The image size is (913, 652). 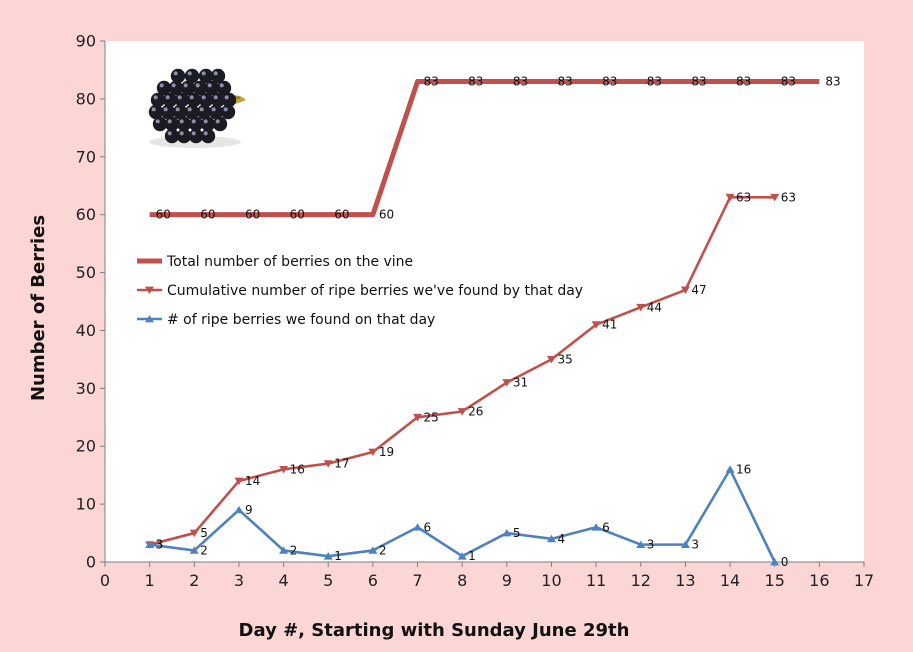 What do you see at coordinates (239, 580) in the screenshot?
I see `x-tick-label: 3` at bounding box center [239, 580].